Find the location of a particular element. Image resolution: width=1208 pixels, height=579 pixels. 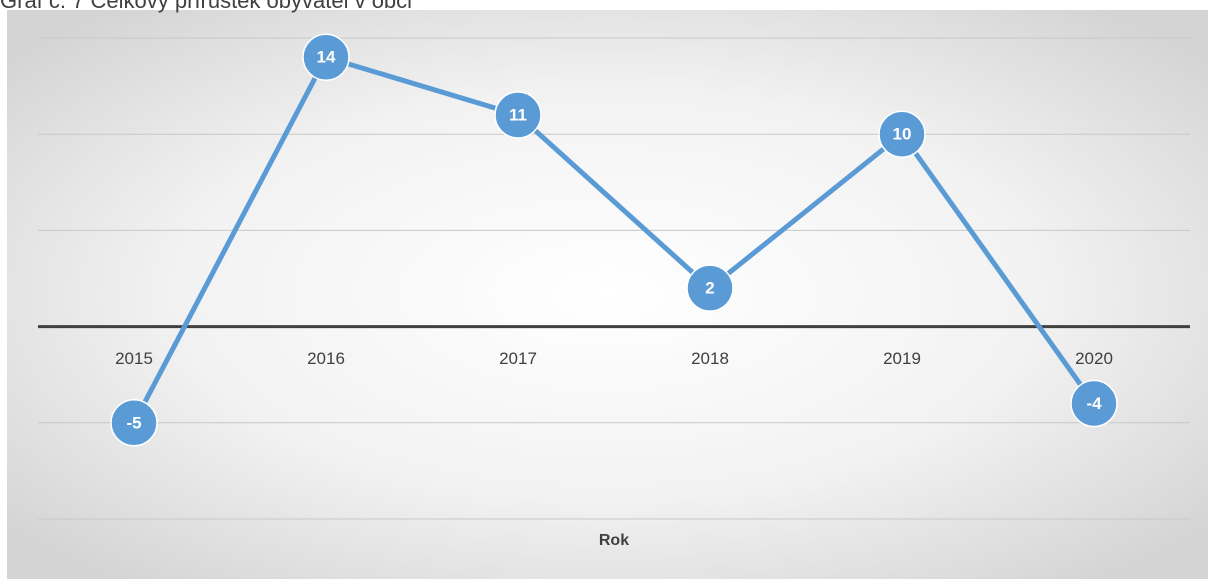

x-tick-label: 2020 is located at coordinates (1094, 358).